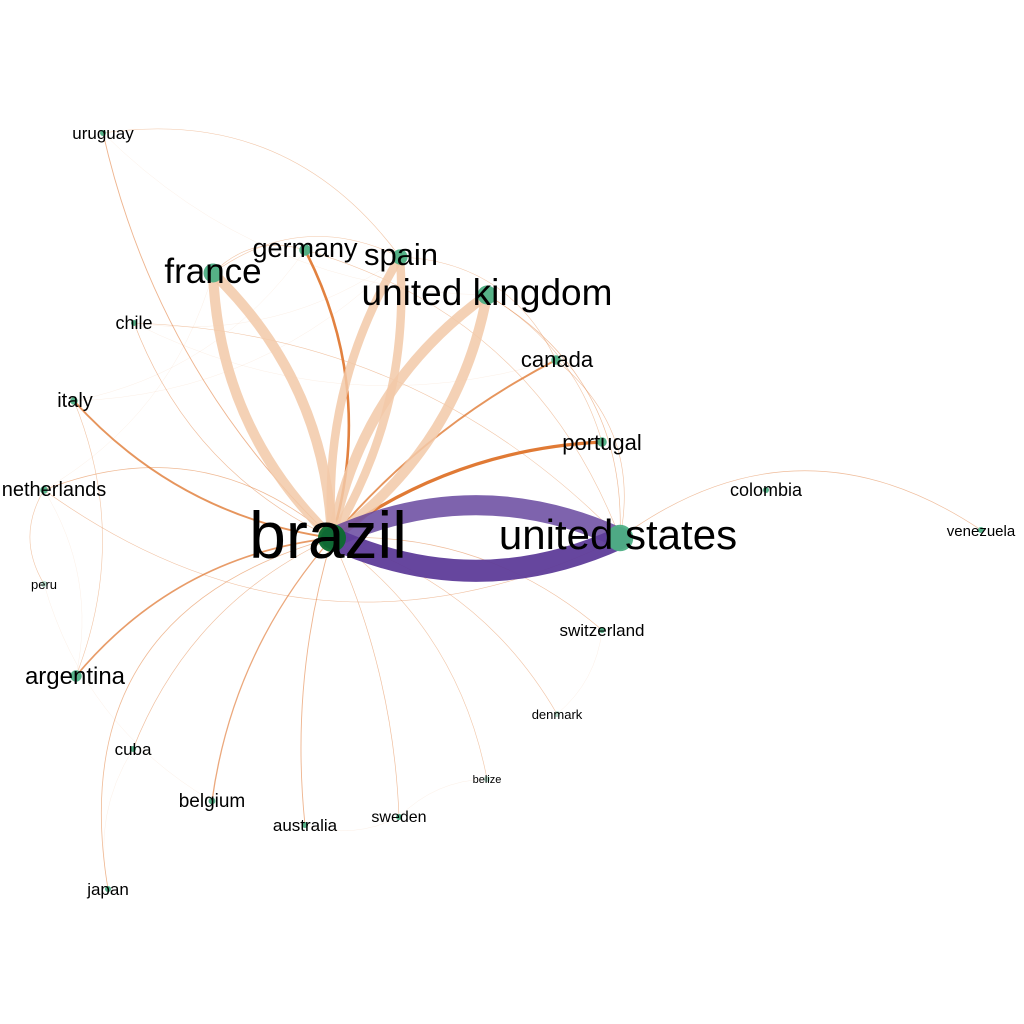 The height and width of the screenshot is (1024, 1024). I want to click on edge-faint-australia-sweden, so click(352, 824).